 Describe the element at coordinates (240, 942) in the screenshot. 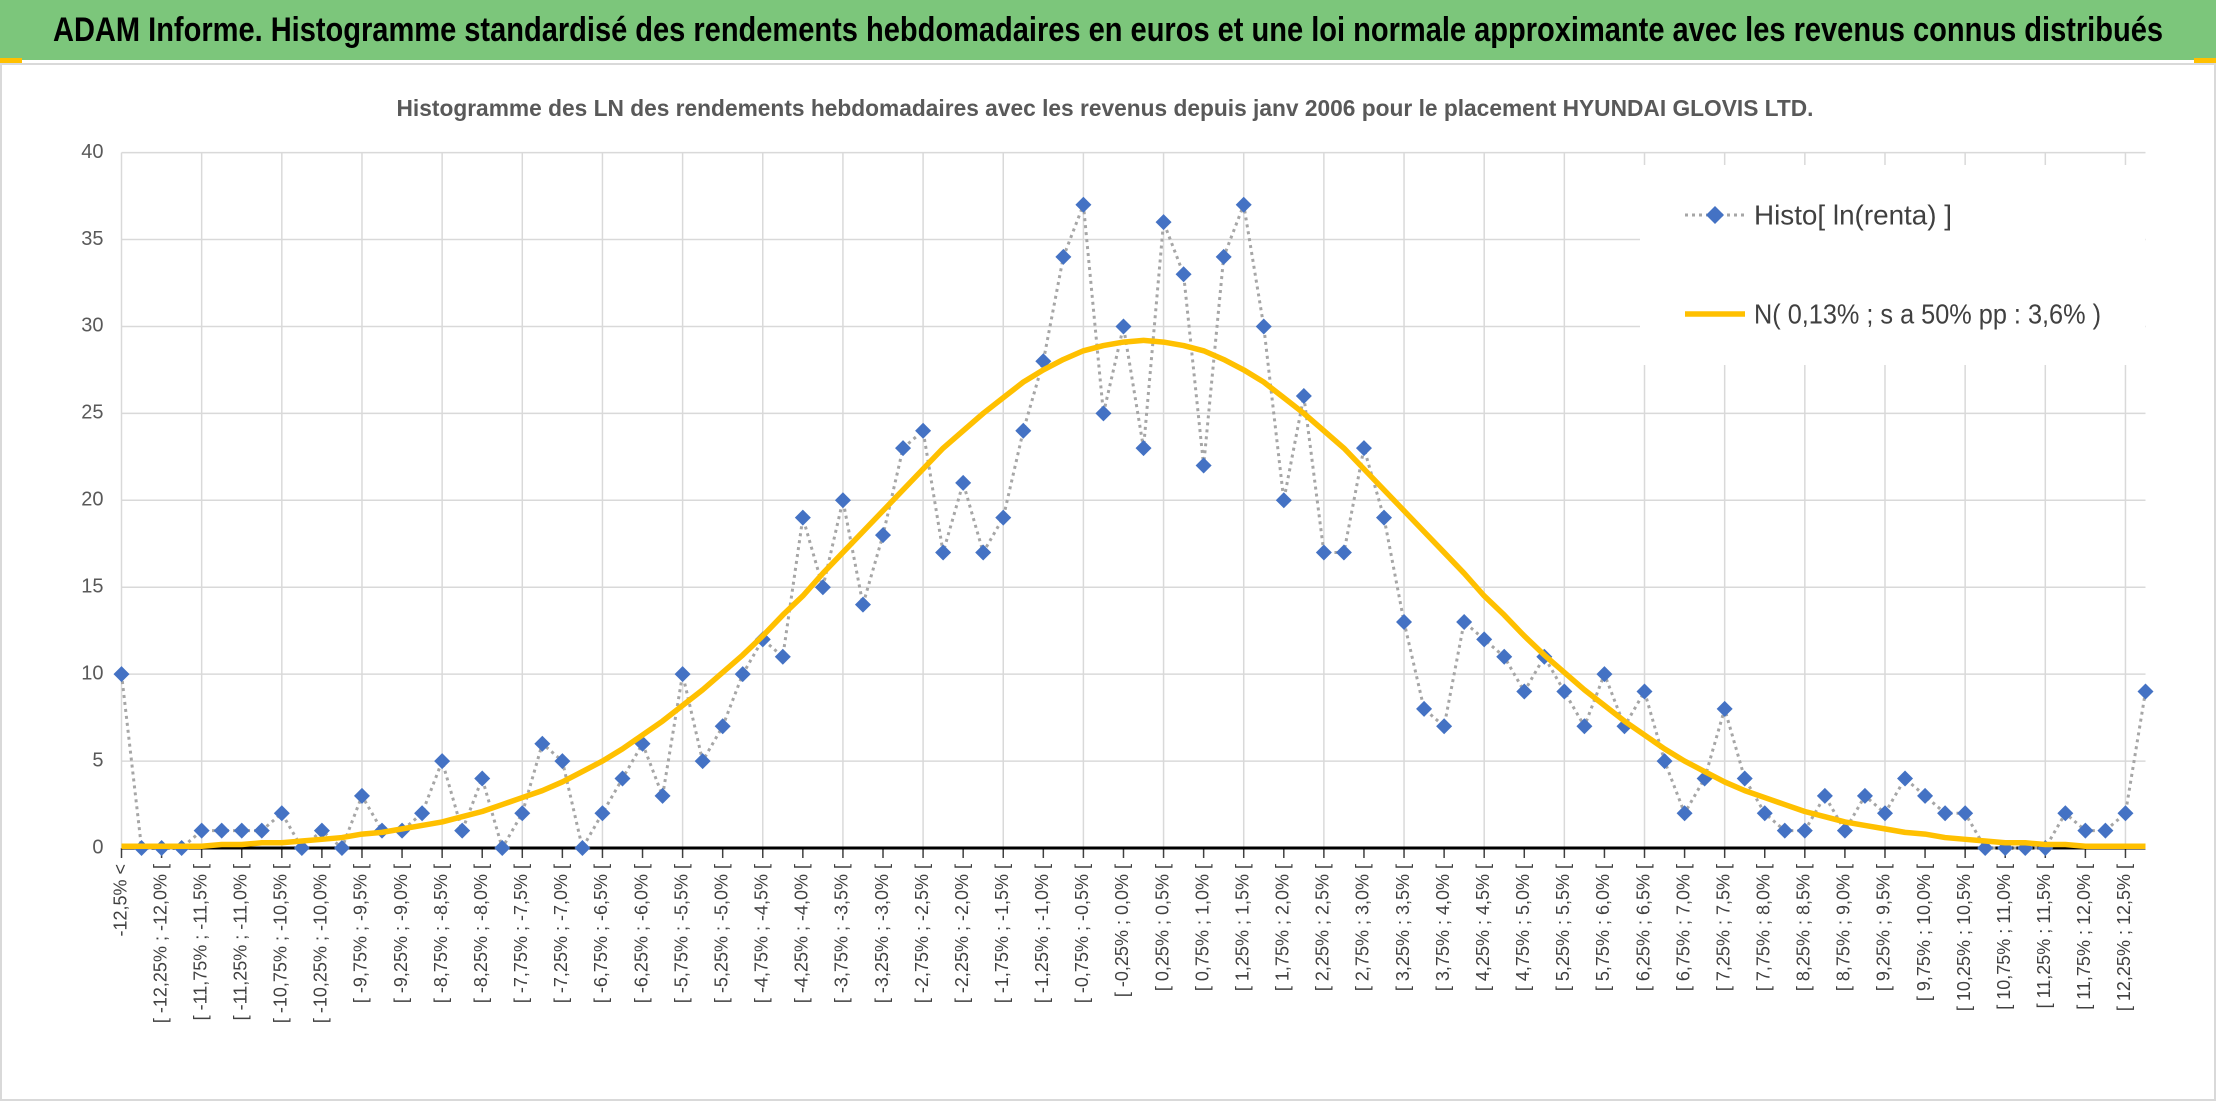

I see `x-tick-label: [ -11,25% ; -11,0% [` at that location.